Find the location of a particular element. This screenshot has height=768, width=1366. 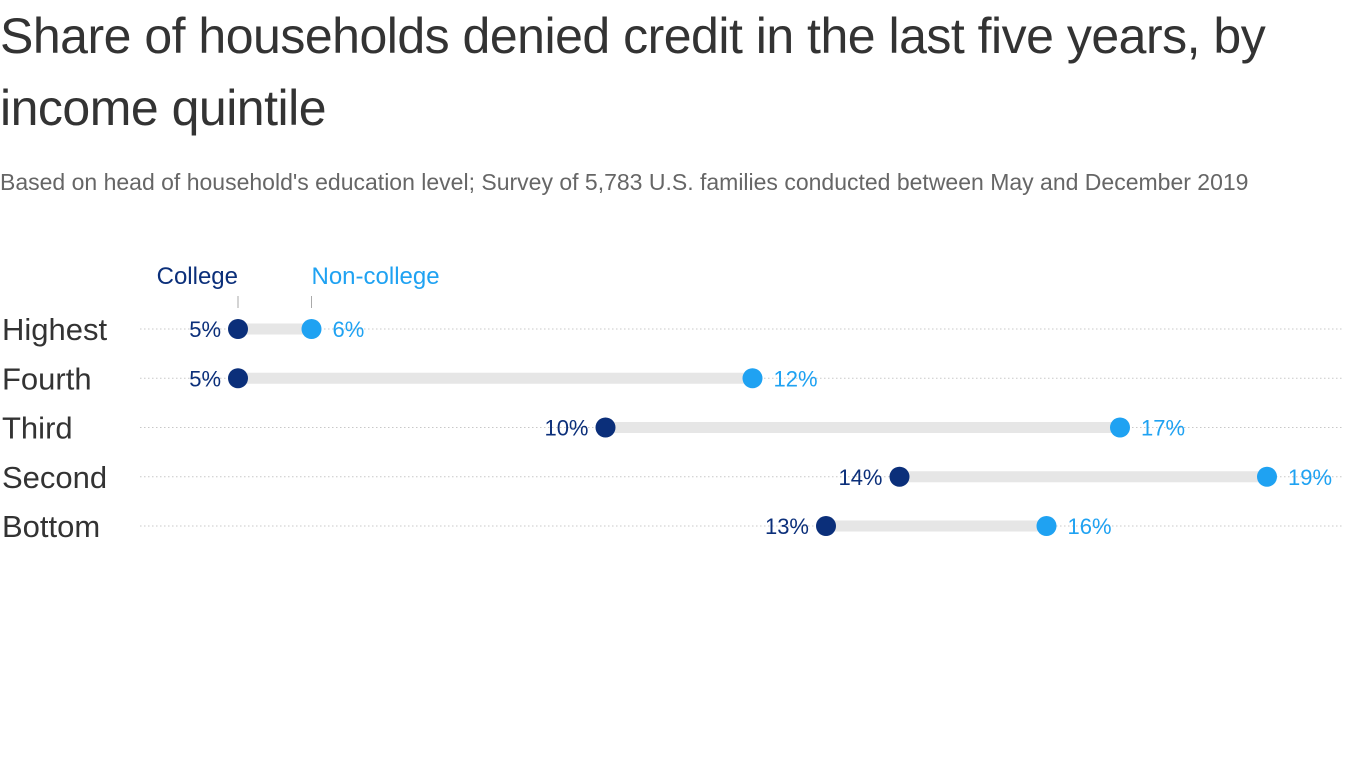

non-college-value-label: 6% is located at coordinates (349, 329).